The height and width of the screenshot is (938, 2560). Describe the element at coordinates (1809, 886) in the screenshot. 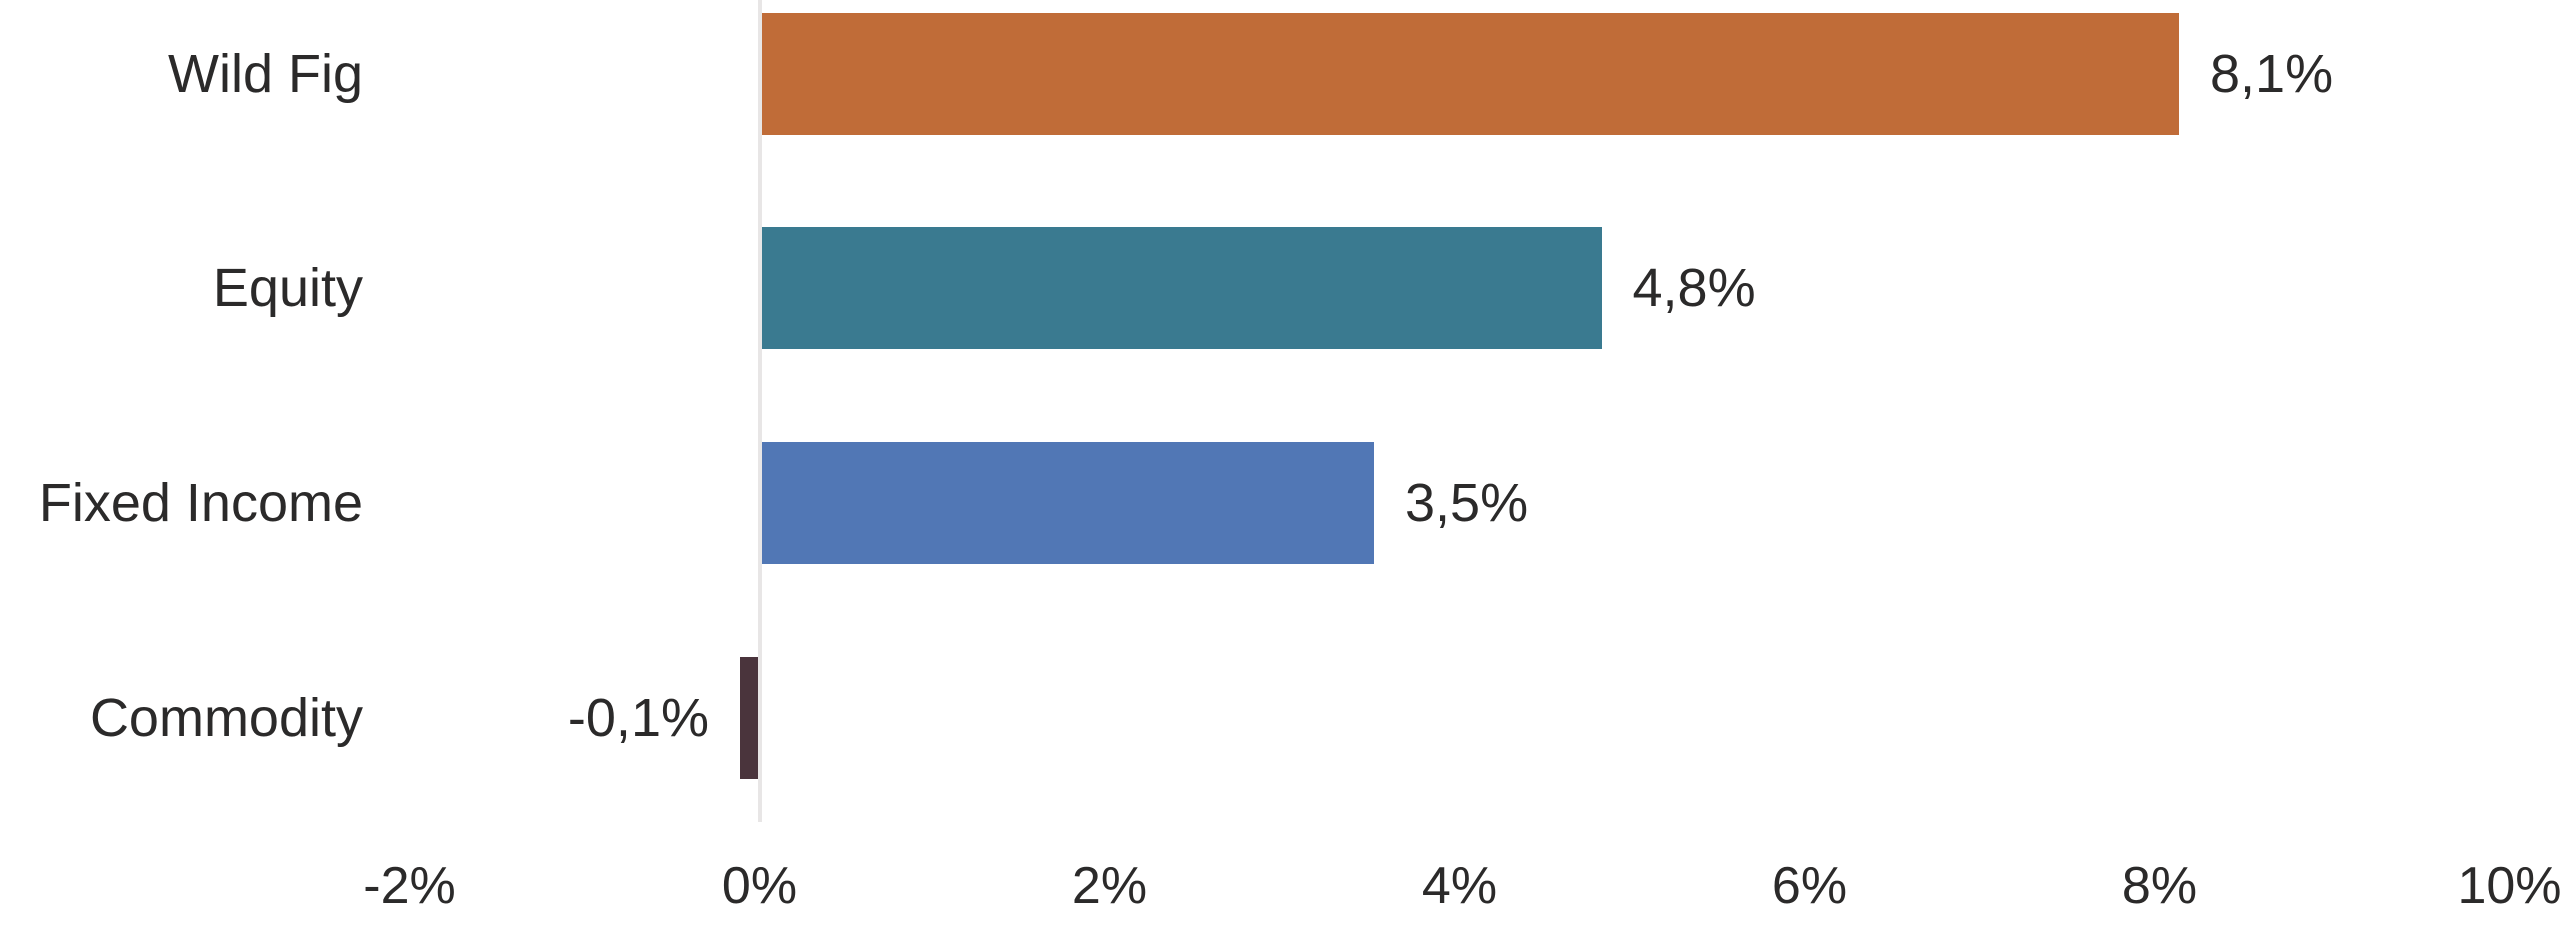

I see `x-axis-tick-label: 6%` at that location.